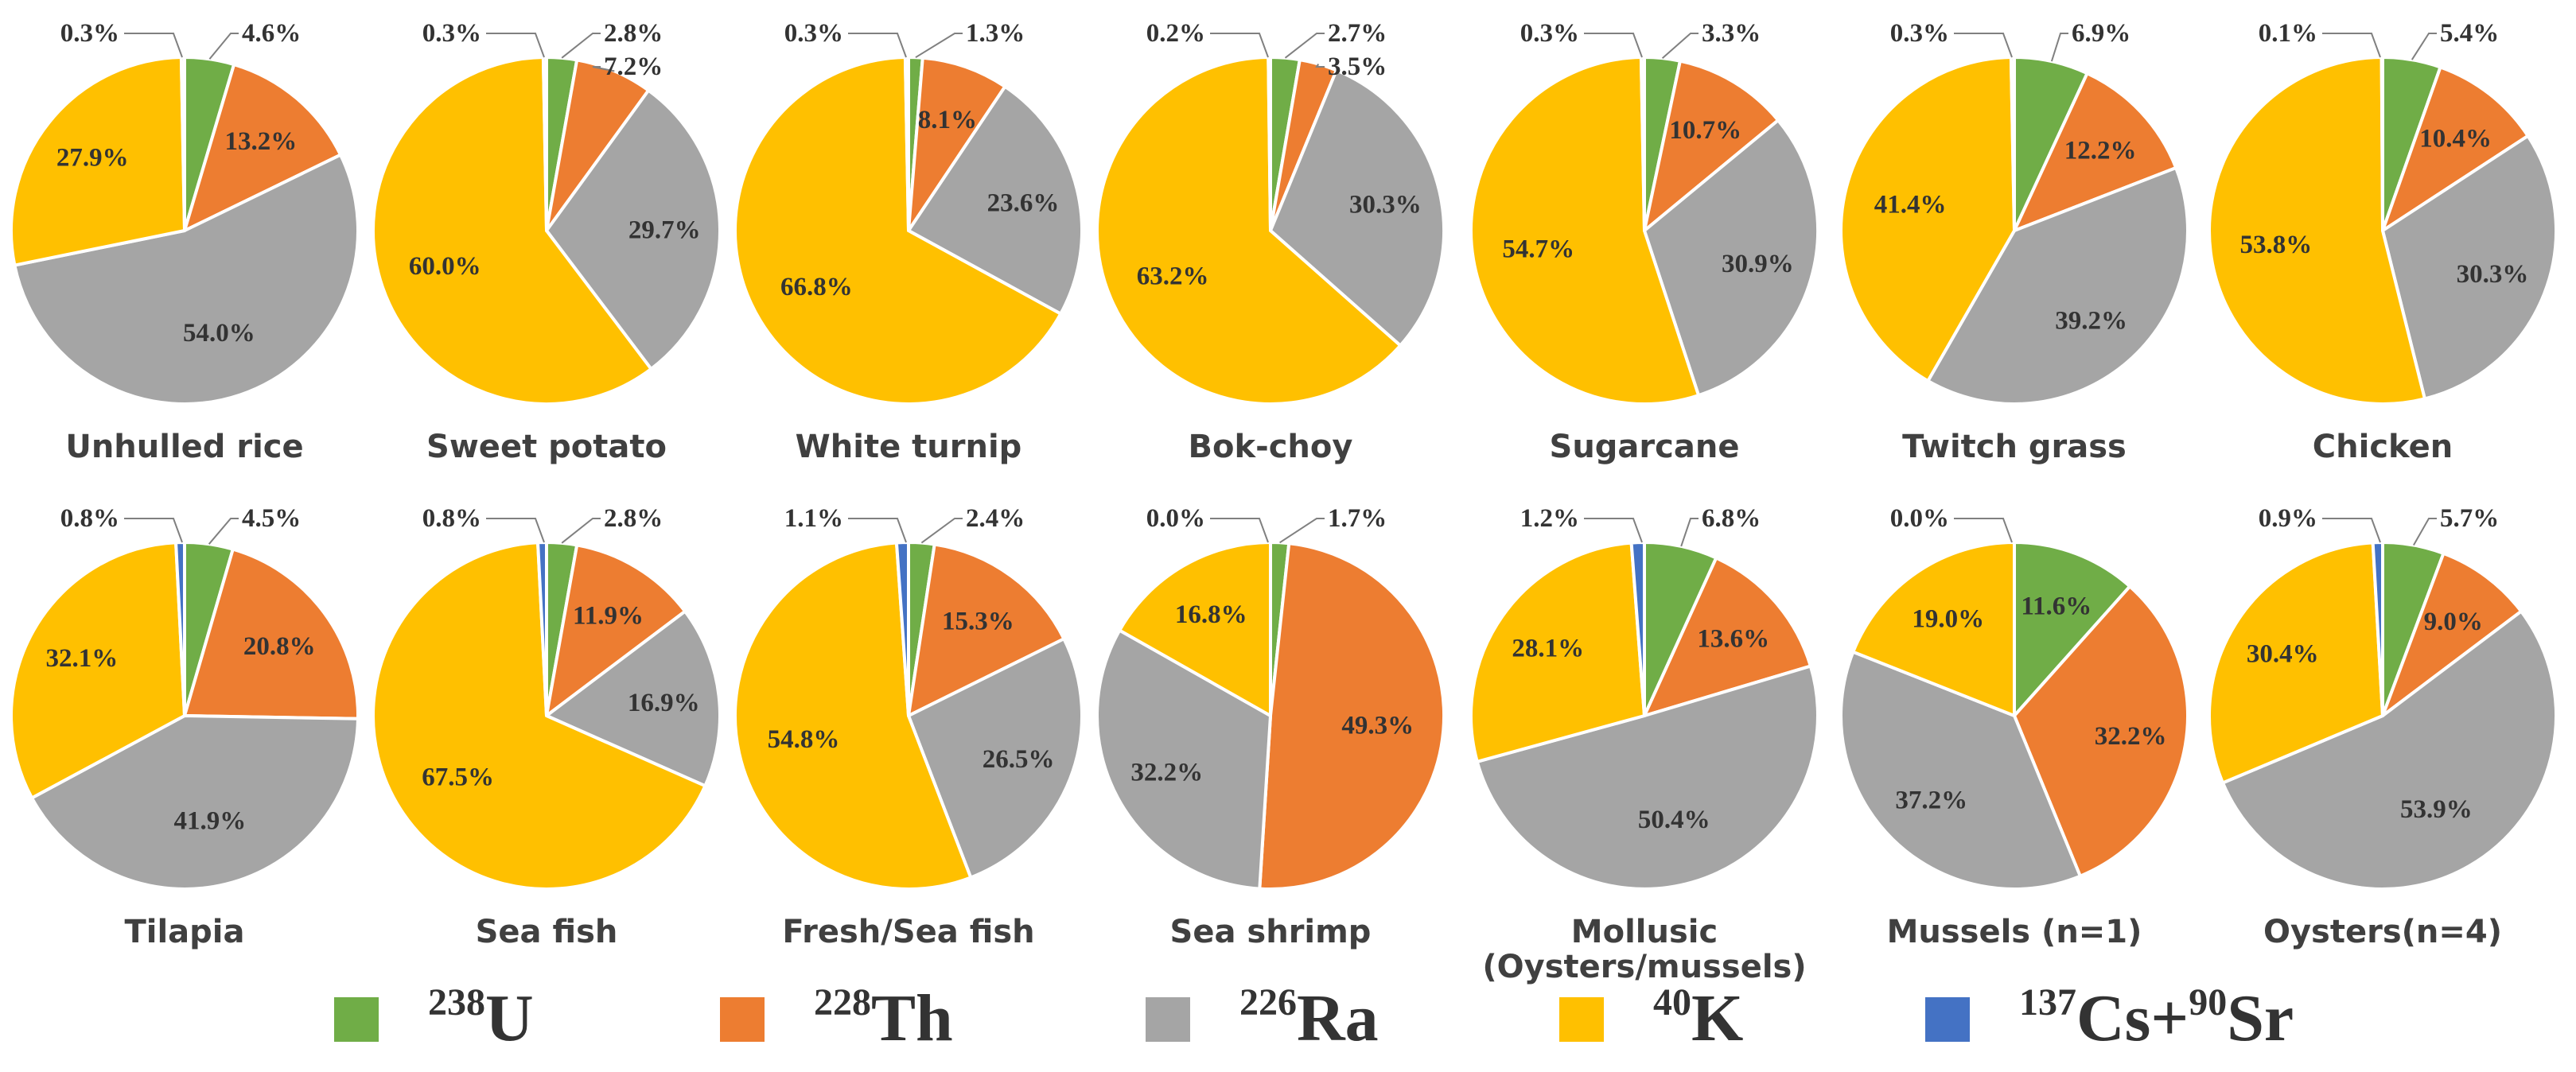 The width and height of the screenshot is (2576, 1072). I want to click on pie-title: Sea shrimp, so click(1271, 932).